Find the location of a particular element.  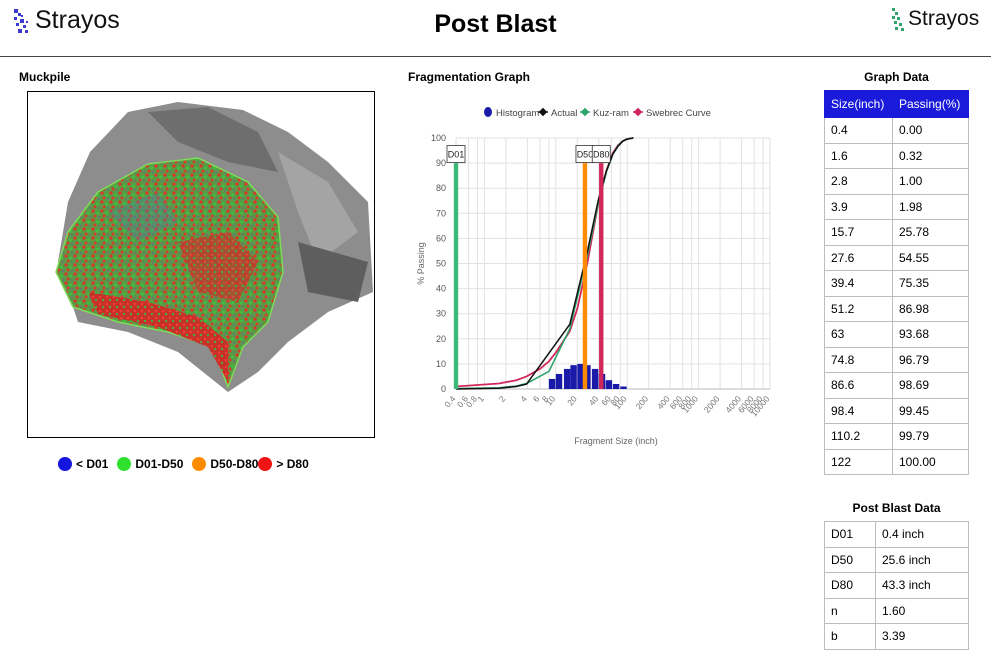

x-axis-title: Fragment Size (inch) is located at coordinates (616, 441).